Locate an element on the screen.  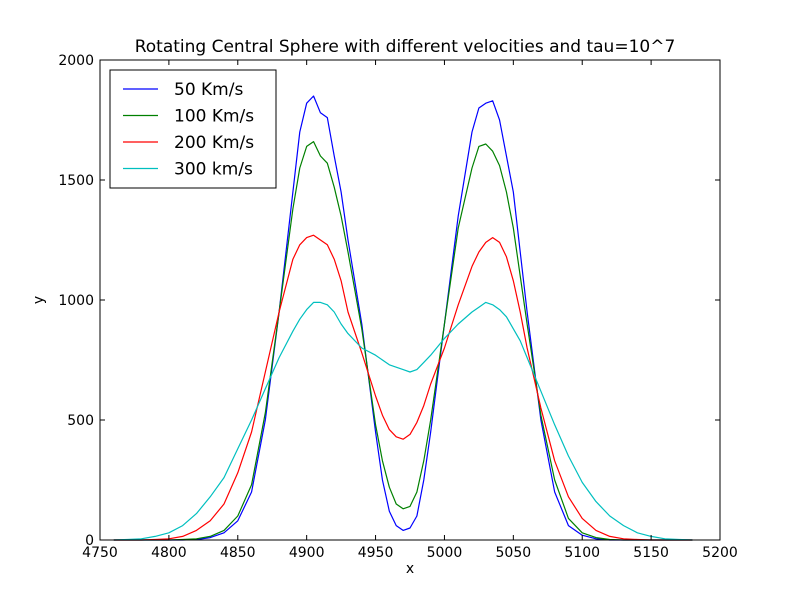
x-tick-label: 4850 is located at coordinates (238, 553).